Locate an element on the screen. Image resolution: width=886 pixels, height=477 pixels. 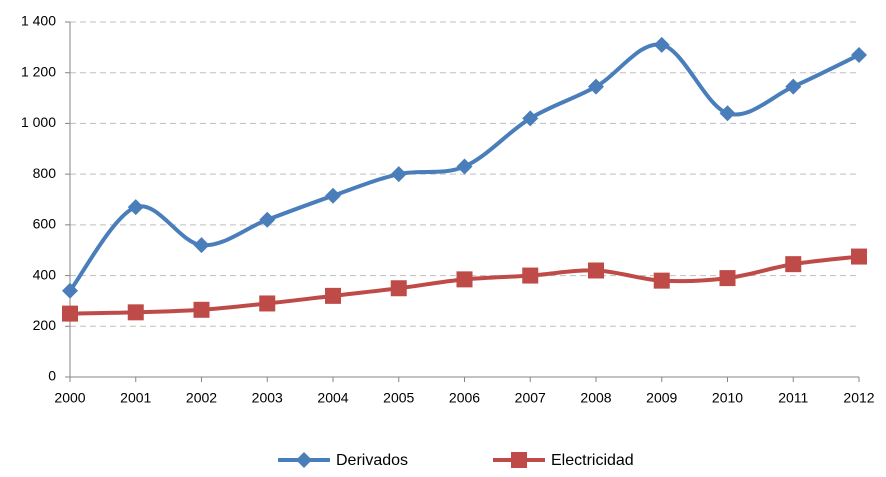
x-tick-label: 2007 is located at coordinates (530, 398).